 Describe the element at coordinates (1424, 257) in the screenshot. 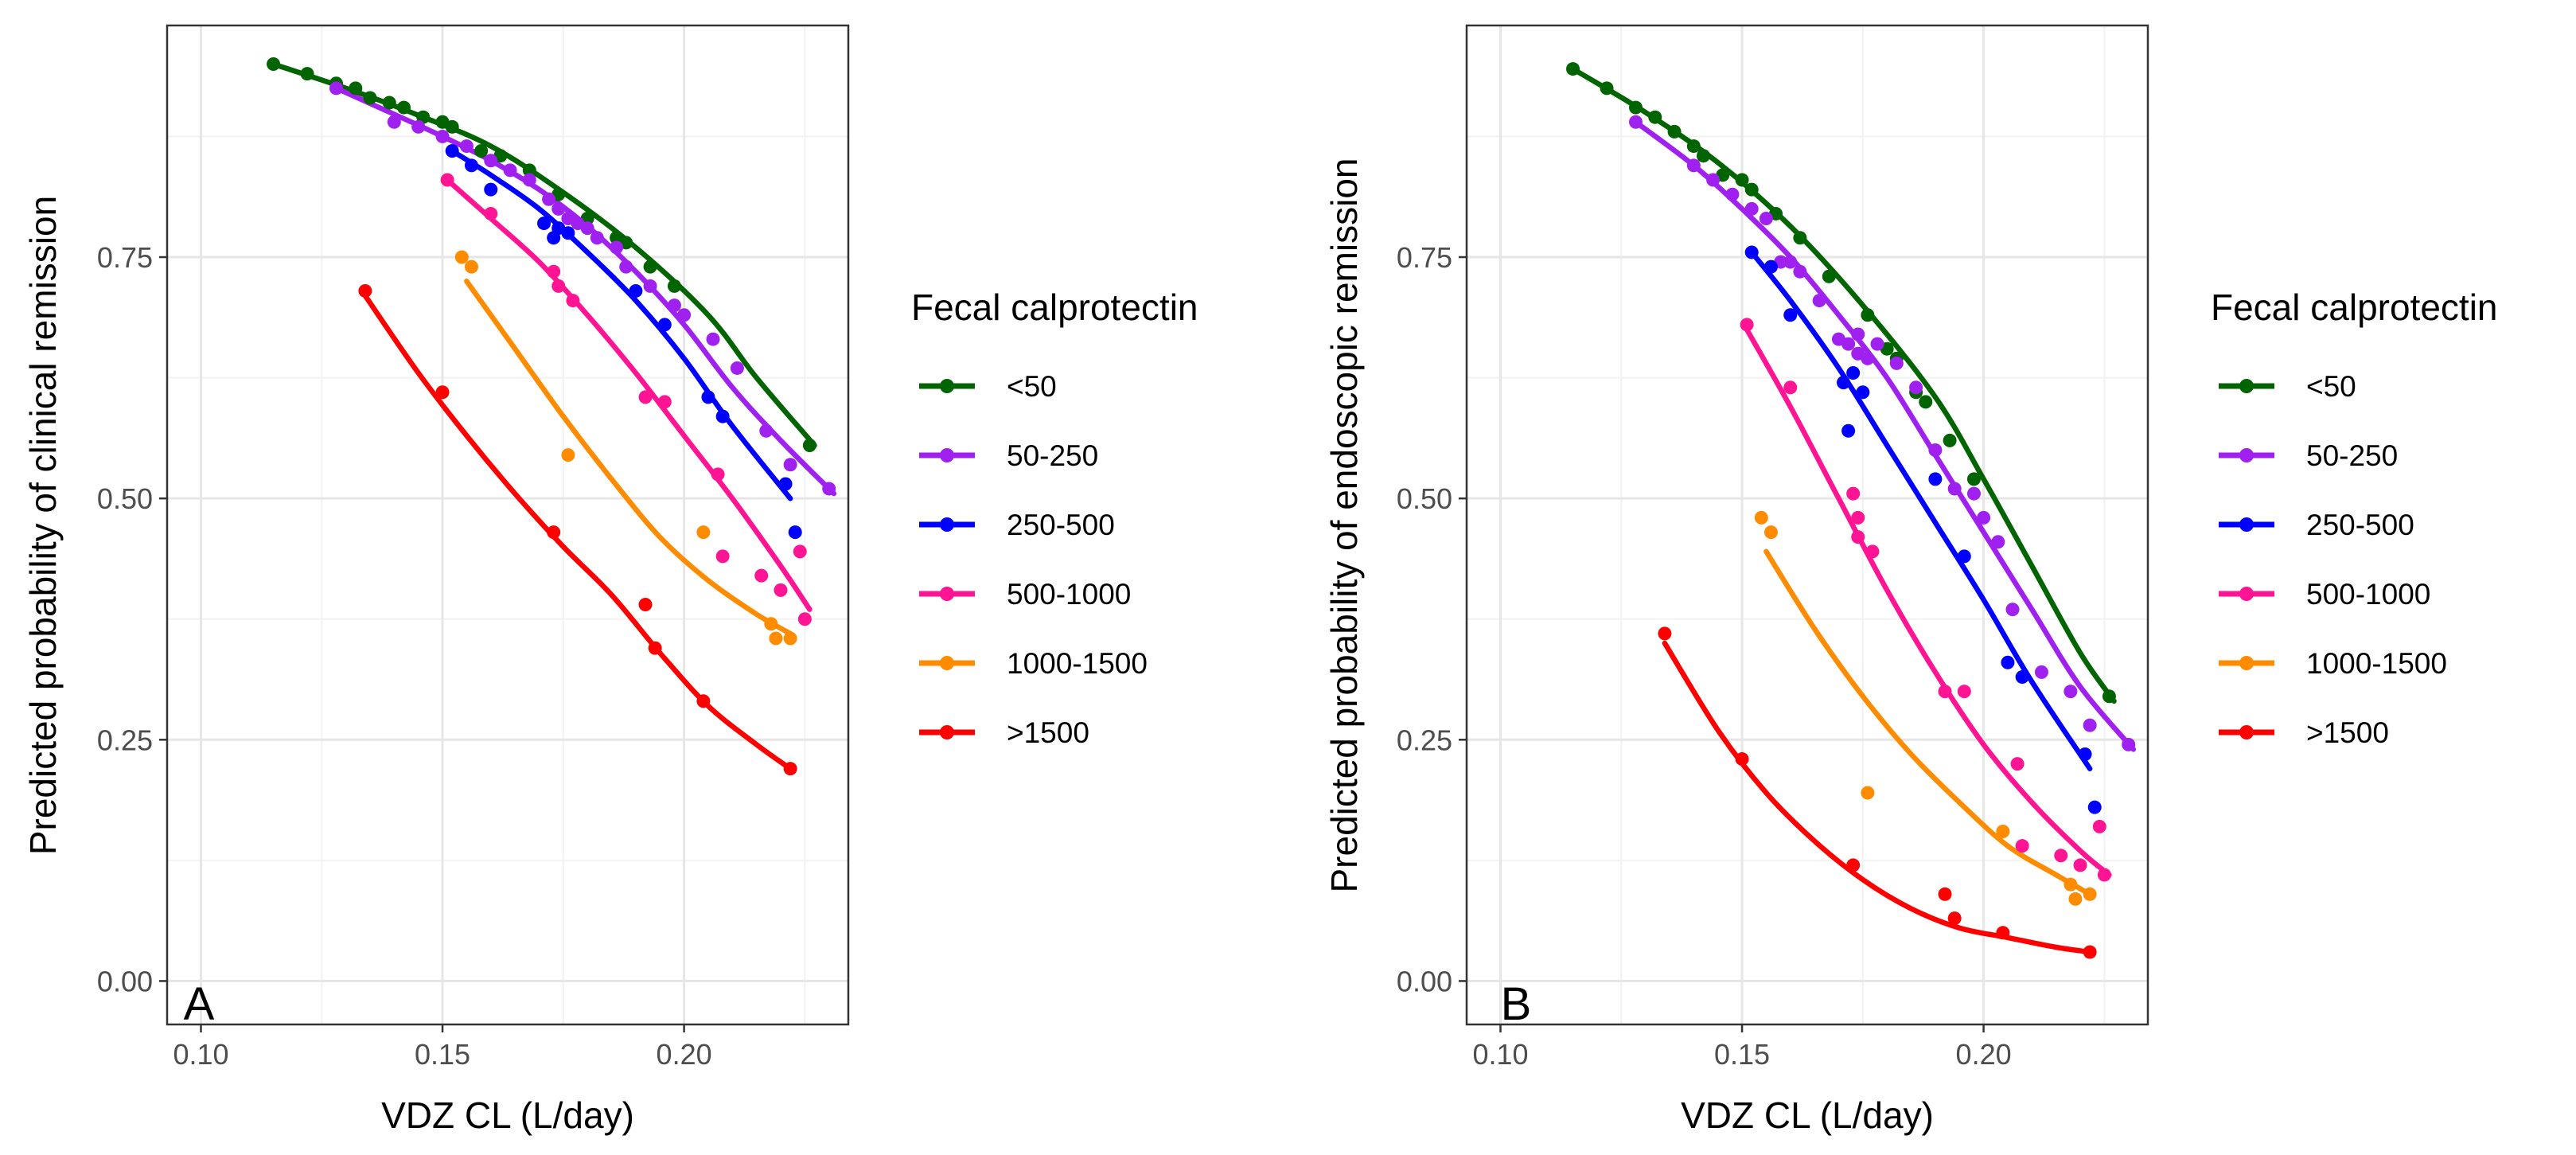

I see `y-tick-label: 0.75` at that location.